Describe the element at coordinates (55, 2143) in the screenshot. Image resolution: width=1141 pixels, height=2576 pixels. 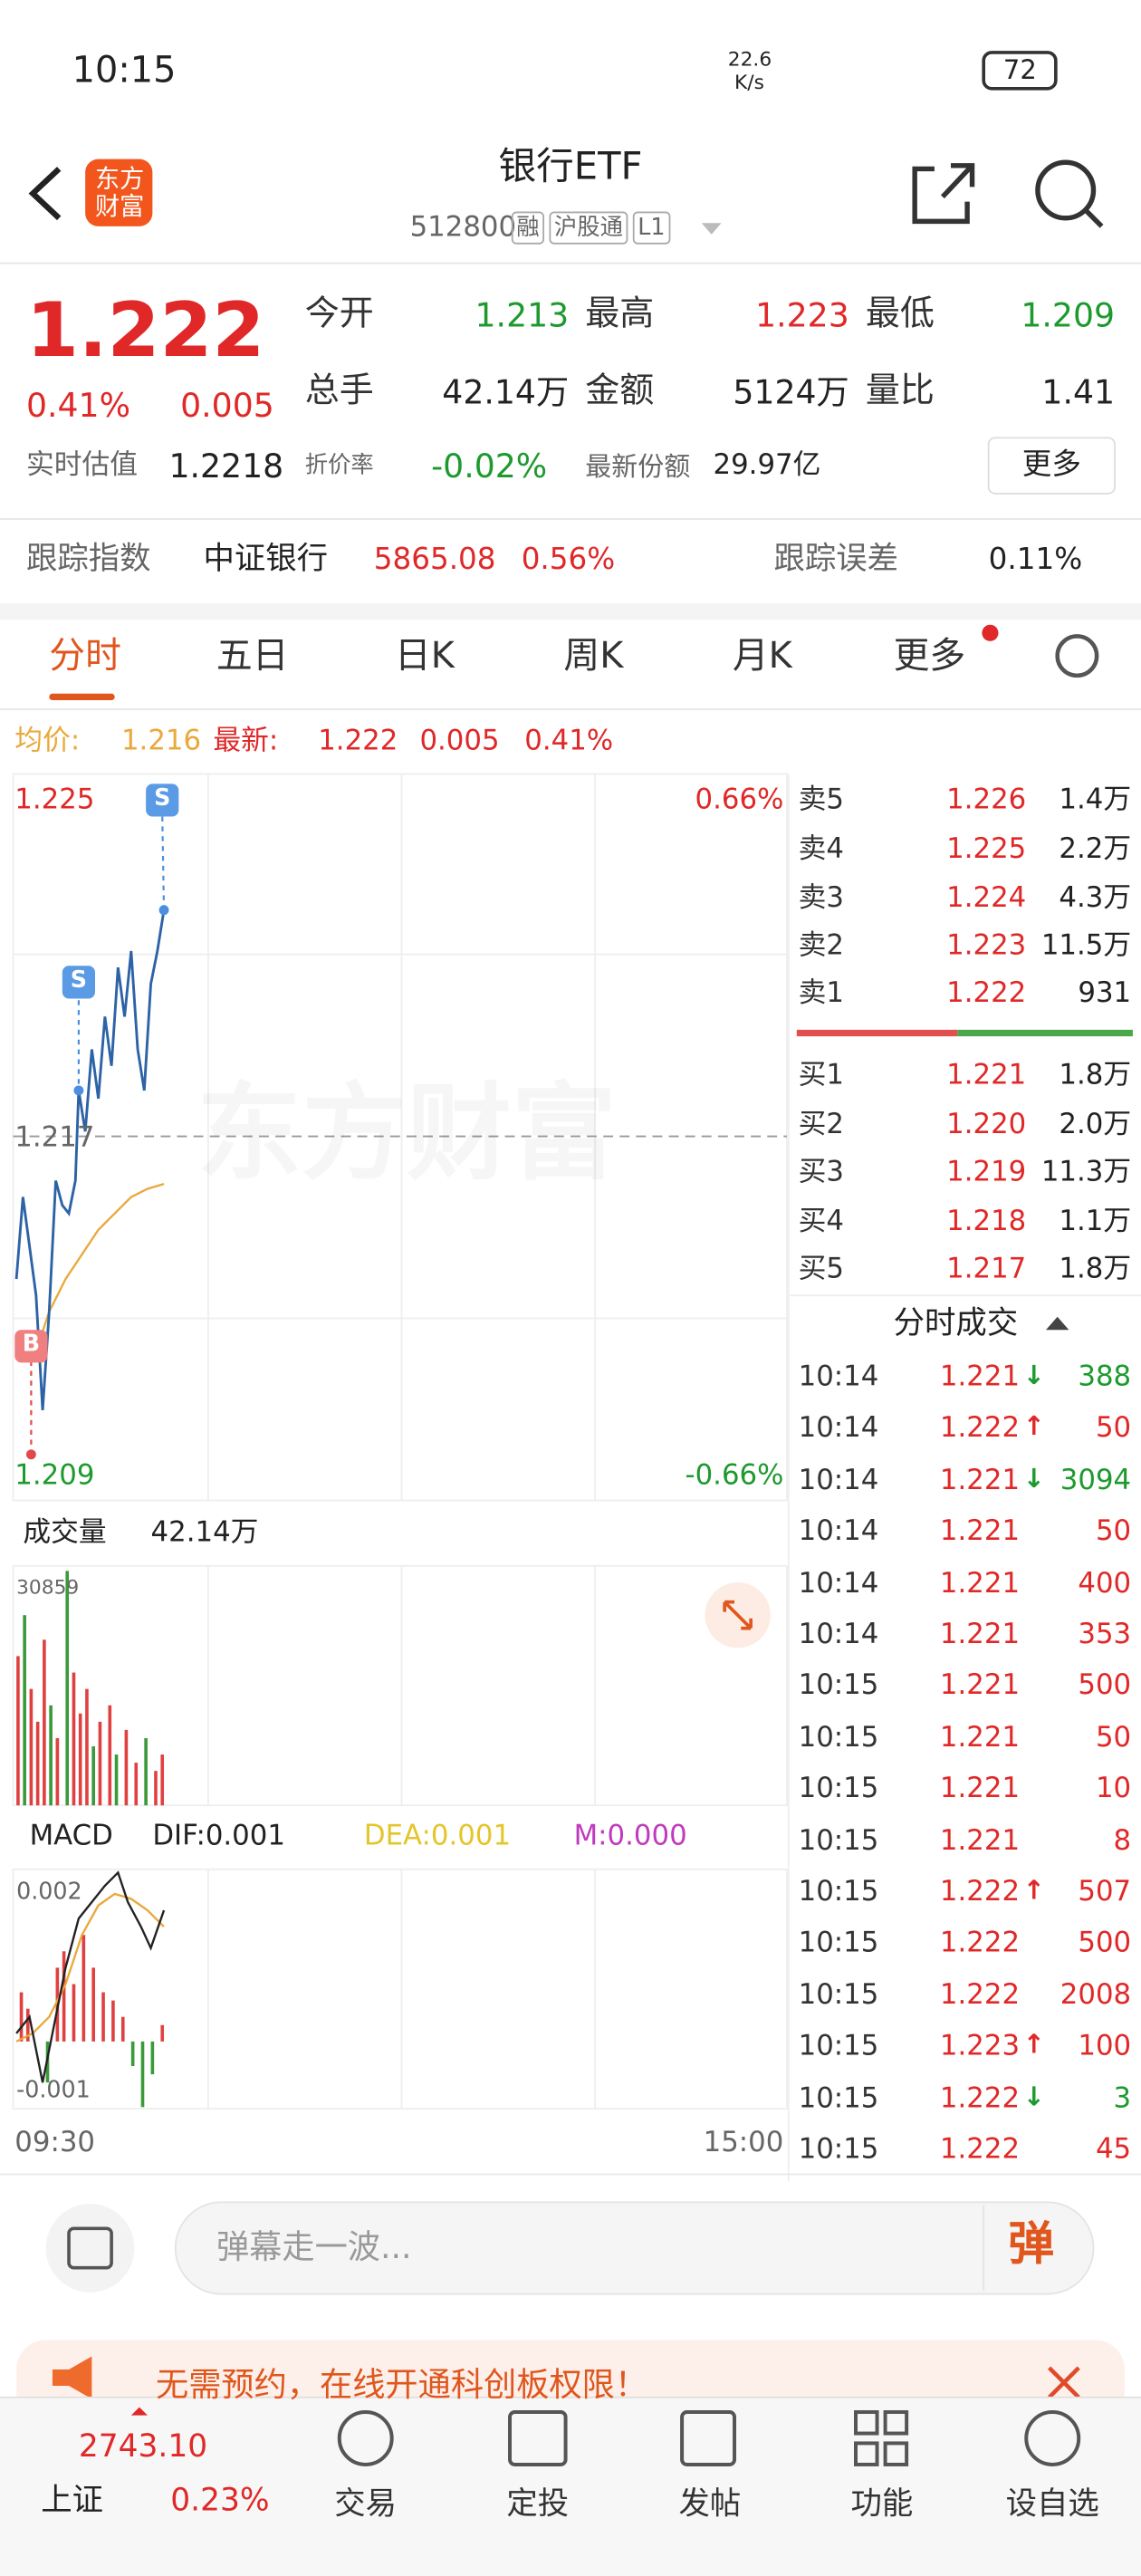
I see `time-start: 09:30` at that location.